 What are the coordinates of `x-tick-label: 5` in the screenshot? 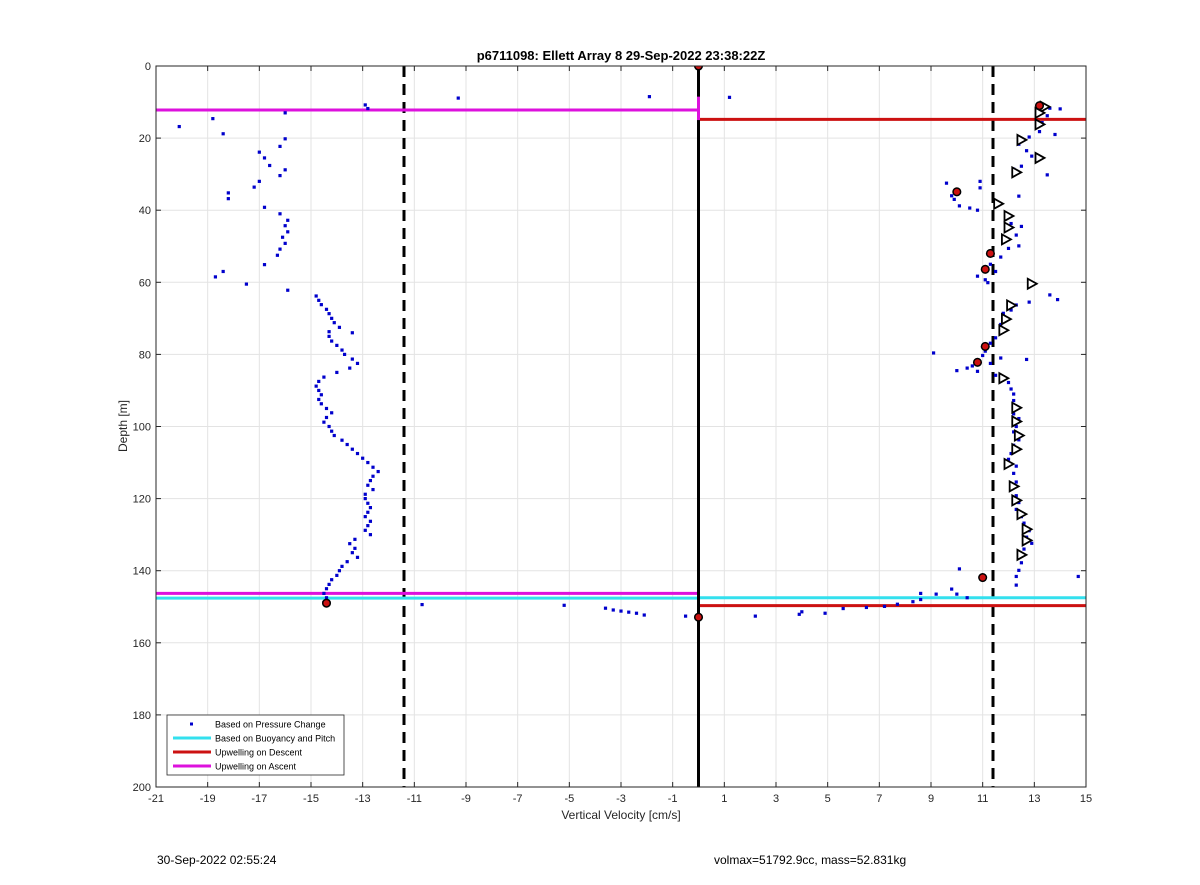 It's located at (828, 799).